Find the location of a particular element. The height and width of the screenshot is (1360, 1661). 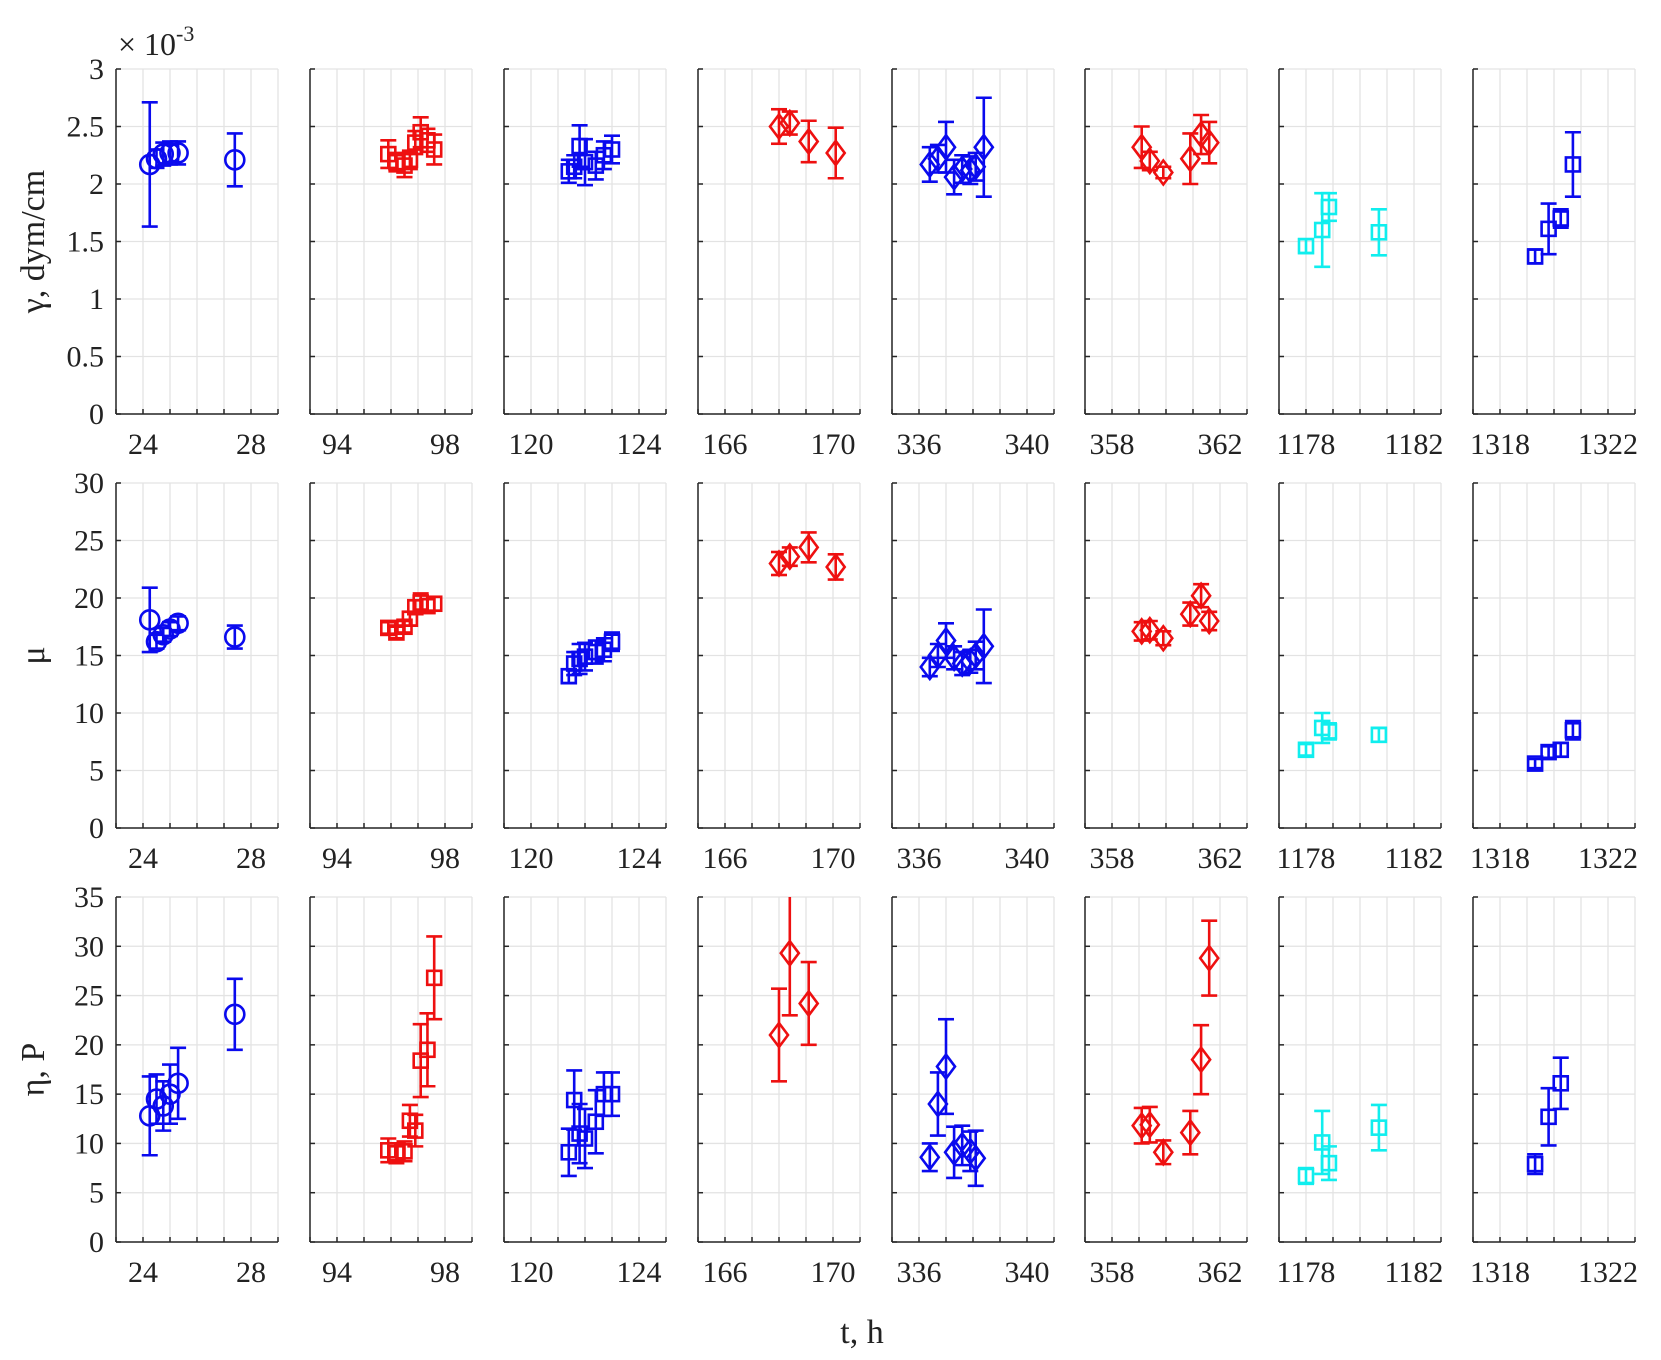

subplot-gamma-336-340: 336 340 is located at coordinates (973, 264).